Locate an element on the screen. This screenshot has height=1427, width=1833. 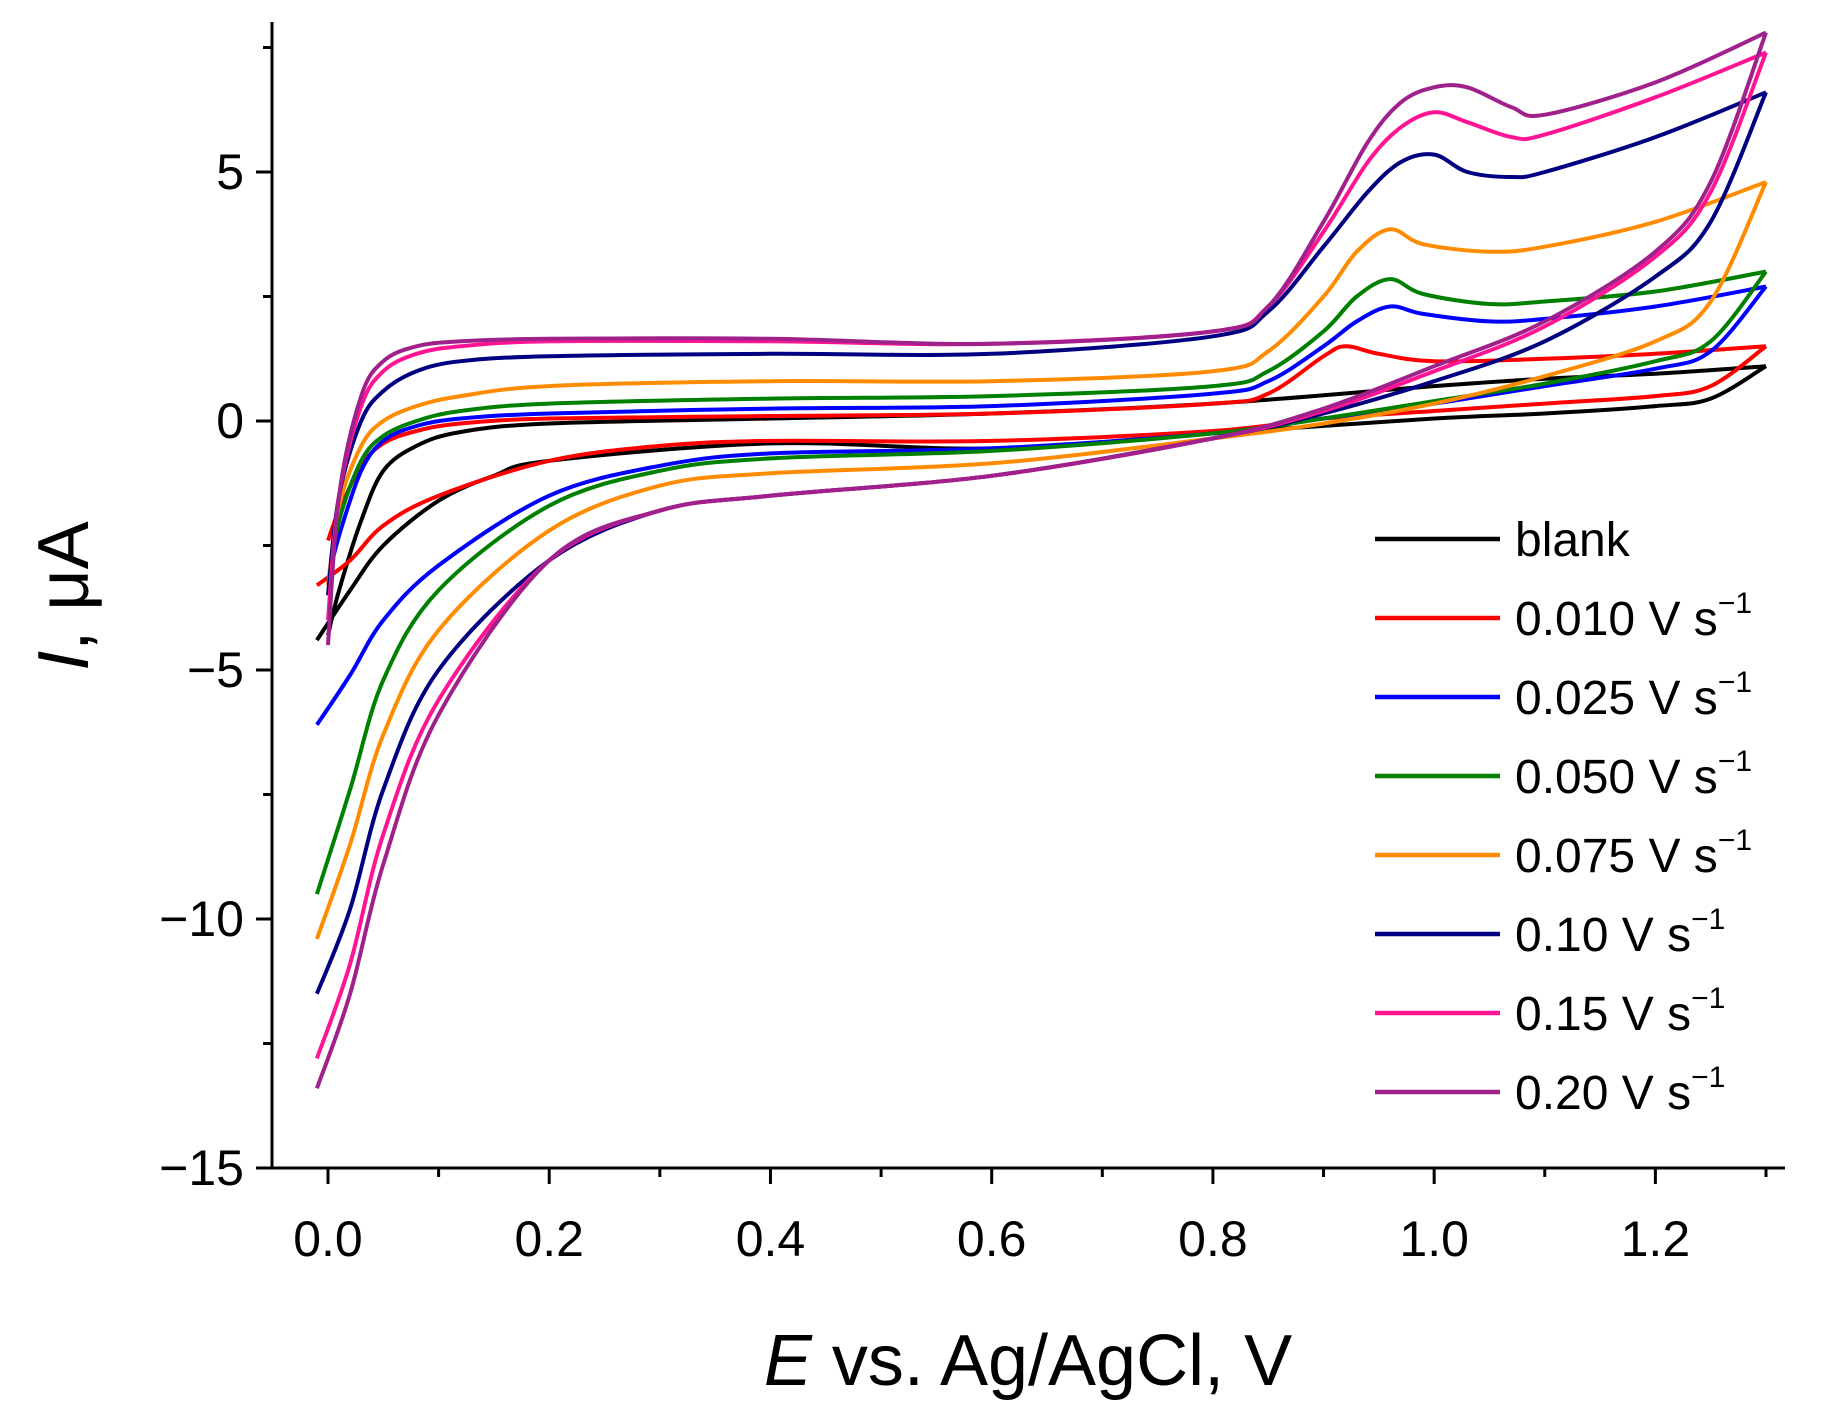
legend-label: 0.15 V s−1 is located at coordinates (1620, 1011).